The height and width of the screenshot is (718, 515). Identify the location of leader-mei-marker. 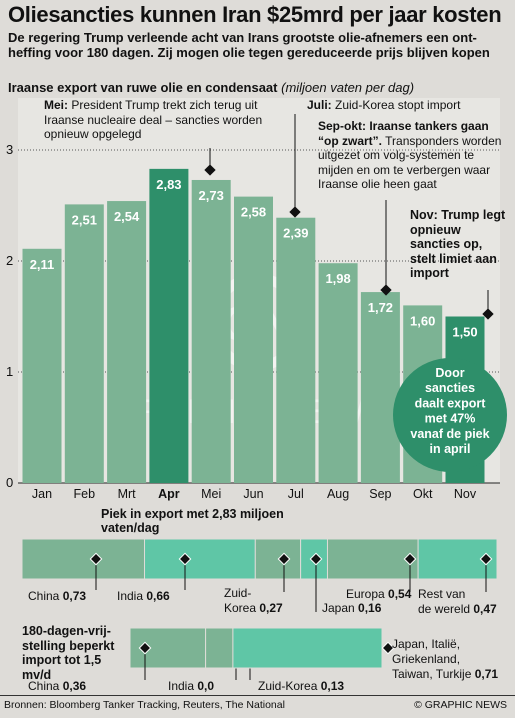
(210, 170).